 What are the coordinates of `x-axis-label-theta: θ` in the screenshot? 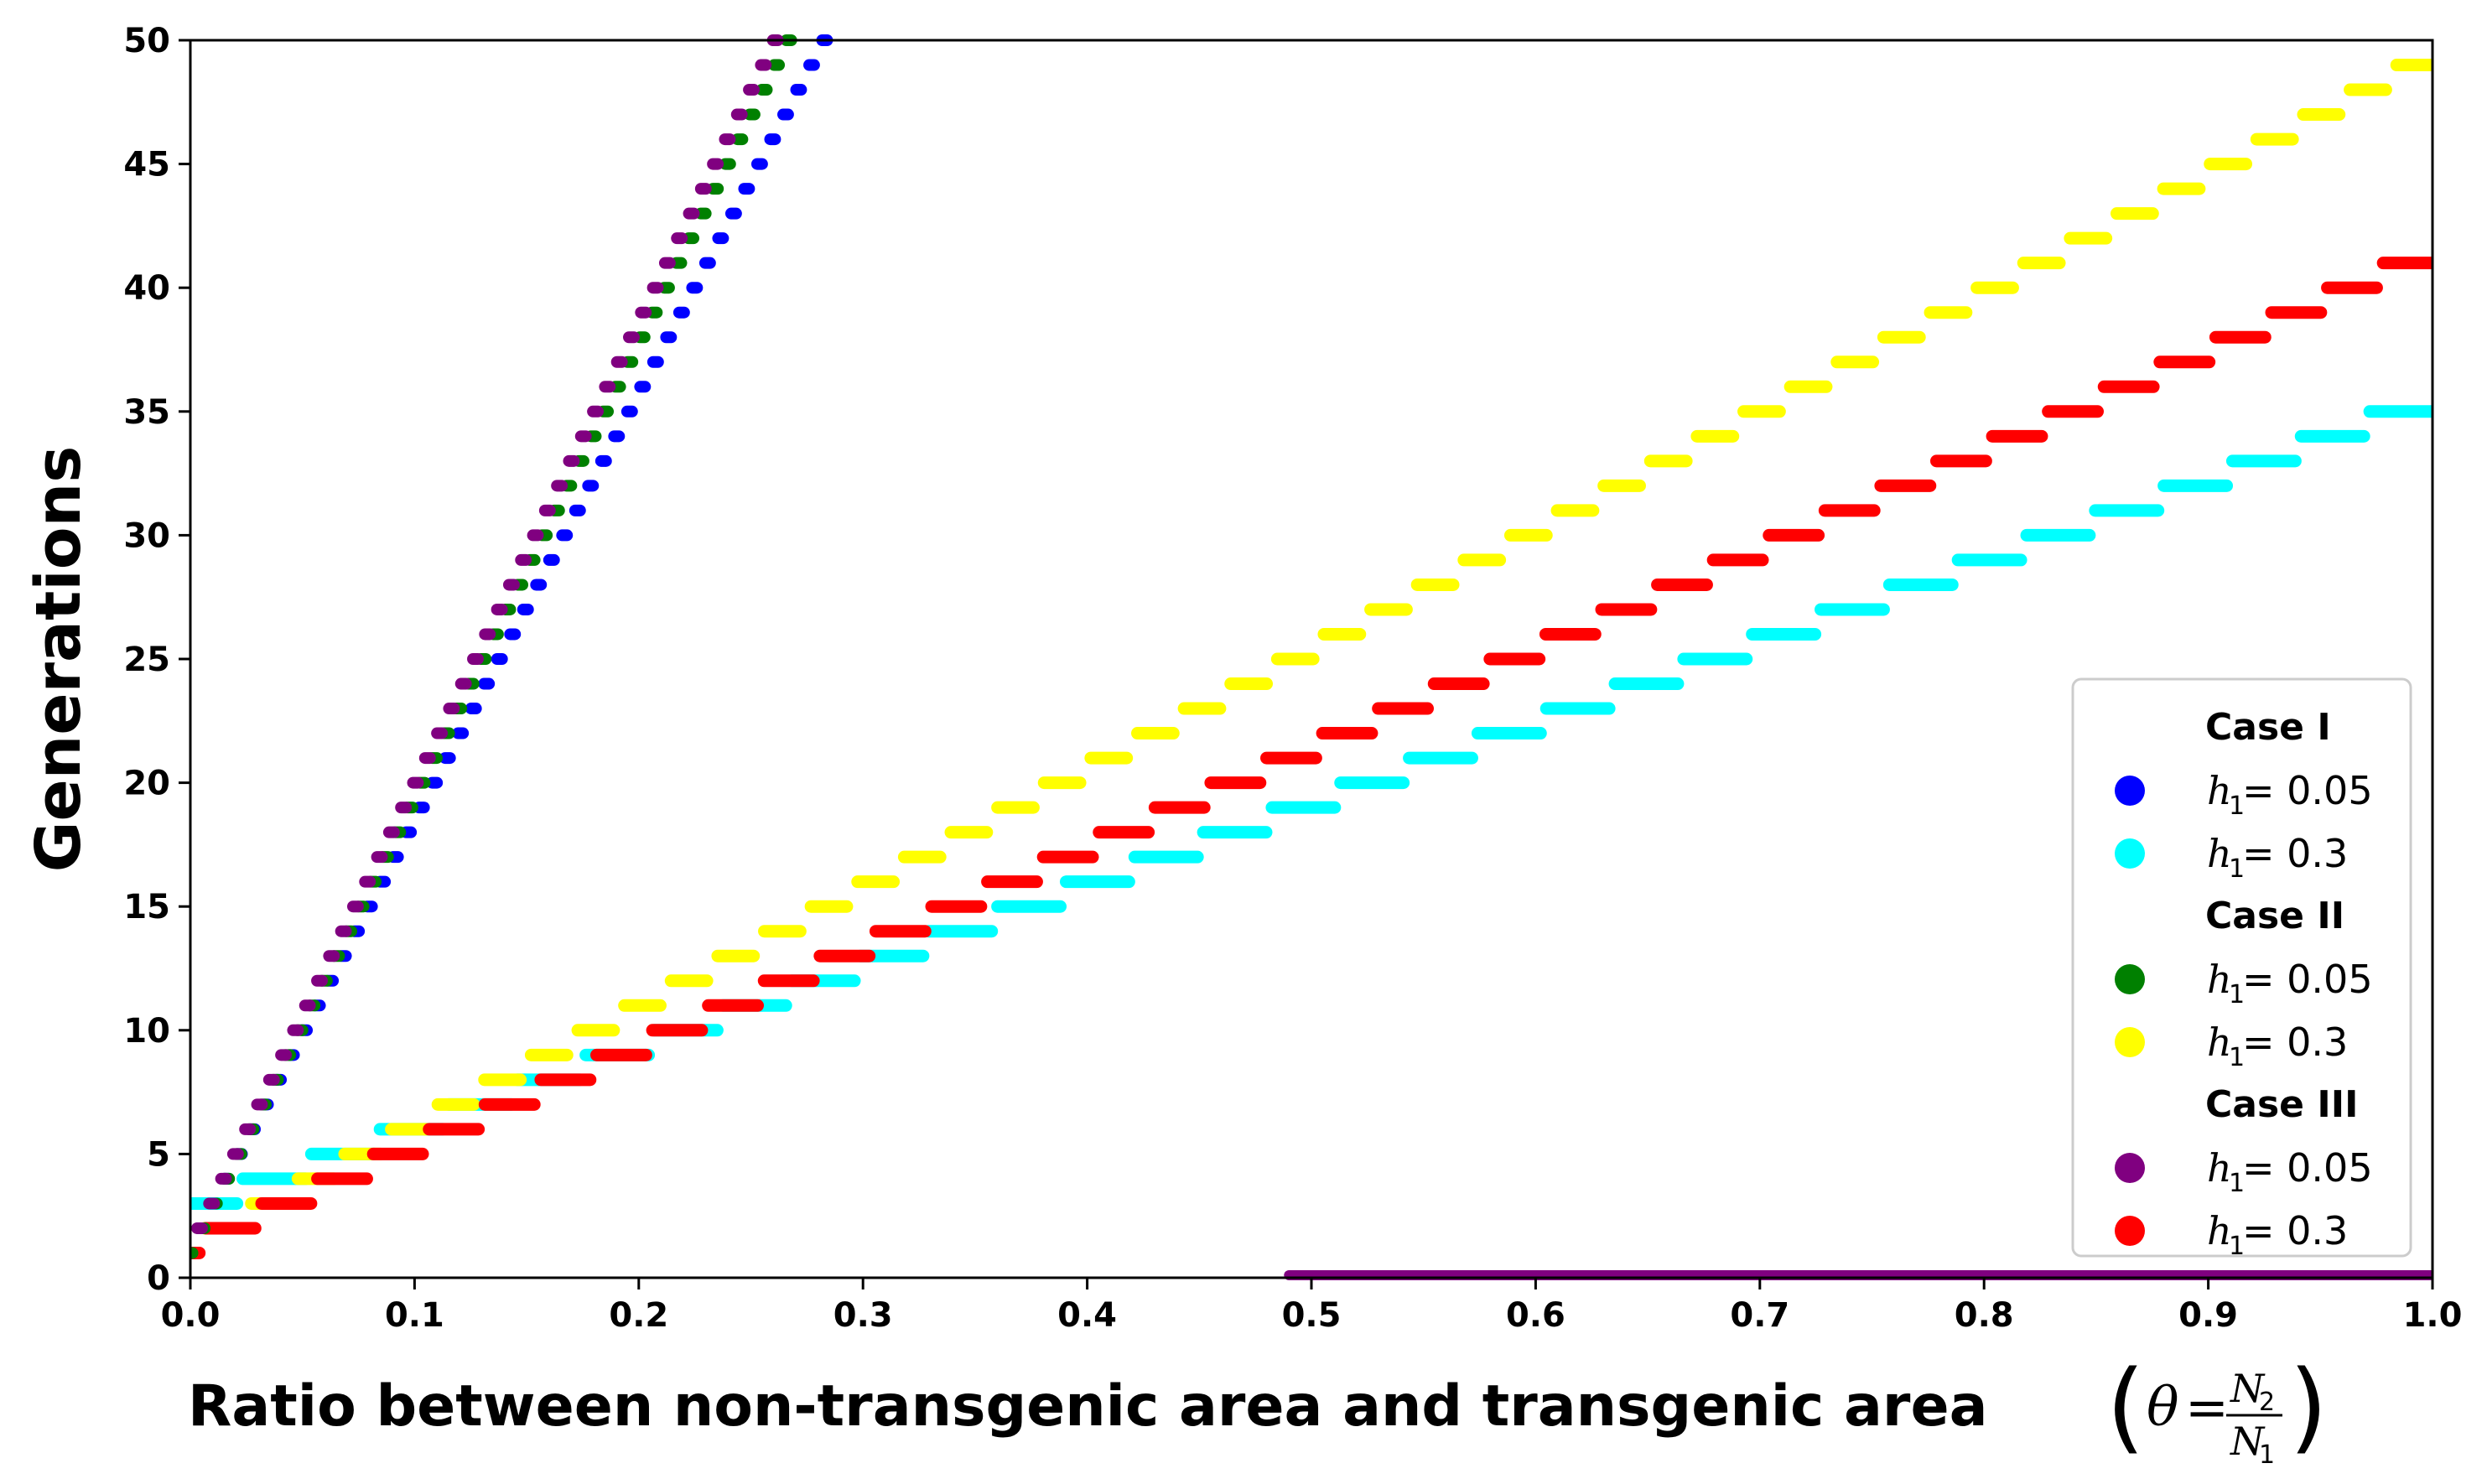 It's located at (2163, 1408).